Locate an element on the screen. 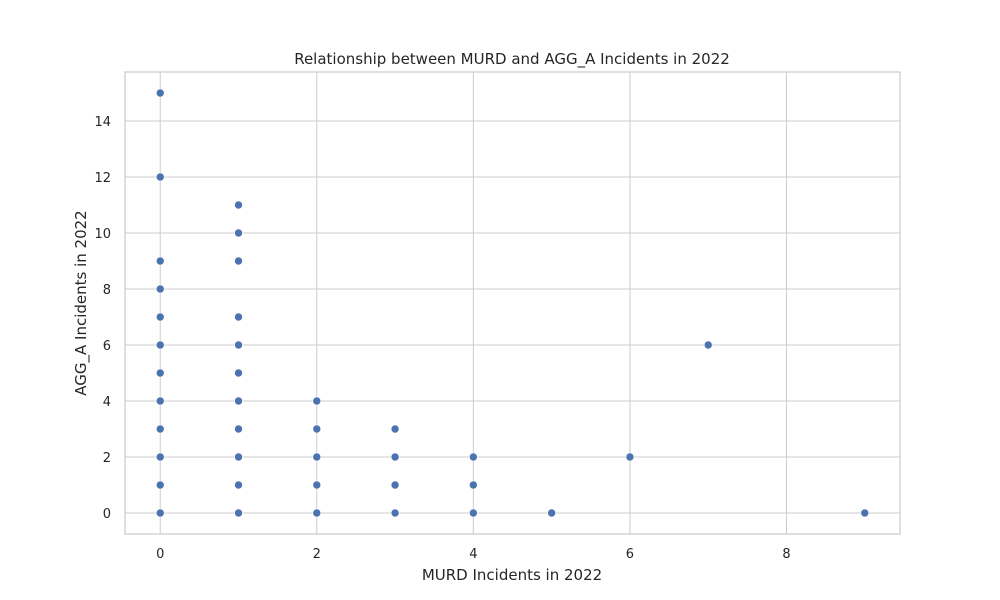 The width and height of the screenshot is (1000, 600). x-tick-label: 6 is located at coordinates (630, 554).